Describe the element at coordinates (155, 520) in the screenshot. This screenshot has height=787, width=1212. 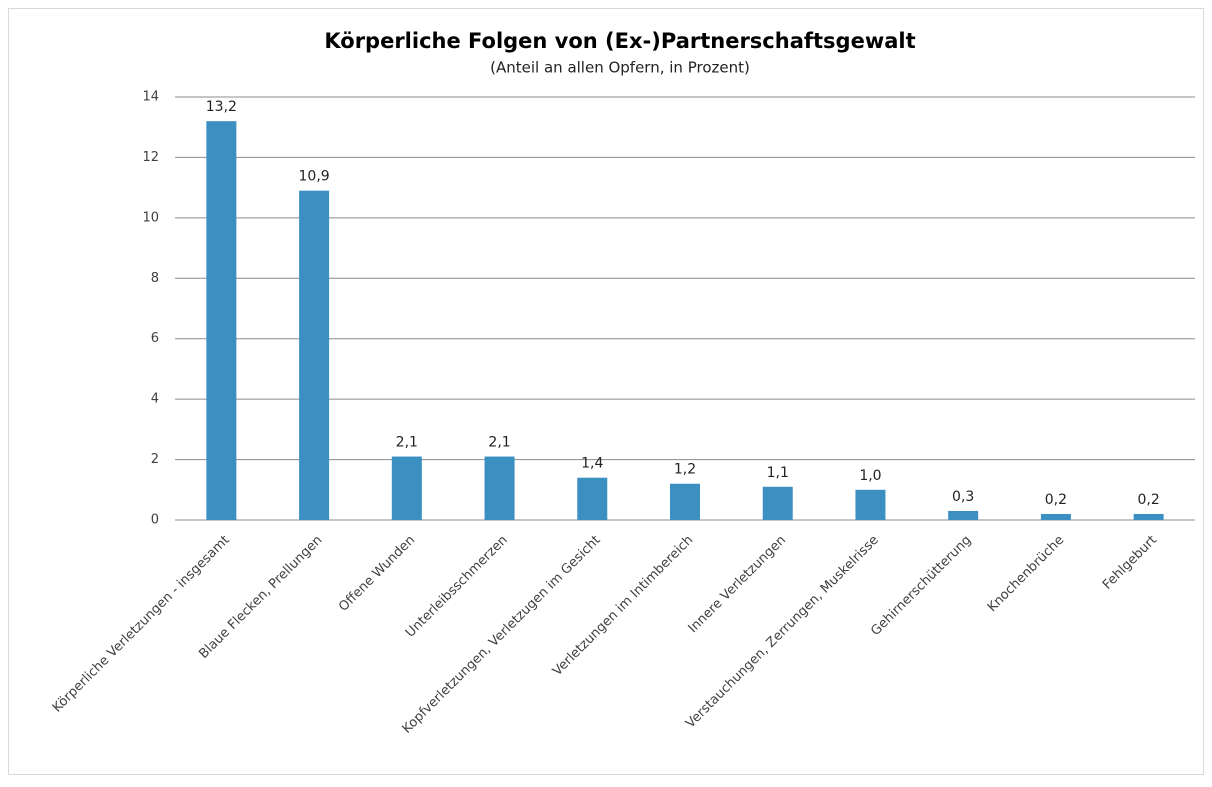
I see `y-tick-label: 0` at that location.